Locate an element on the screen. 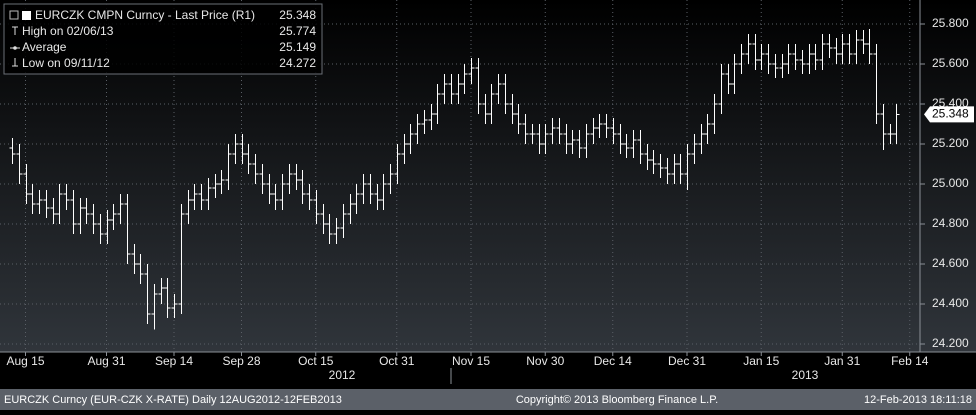 The height and width of the screenshot is (415, 976). year-label: 2012 is located at coordinates (342, 375).